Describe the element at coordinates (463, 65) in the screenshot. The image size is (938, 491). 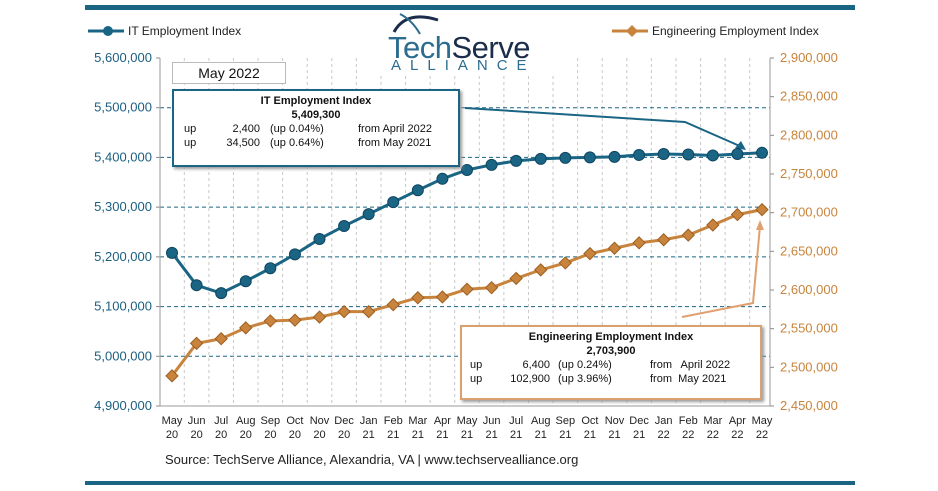
I see `logo-alliance: ALLIANCE` at that location.